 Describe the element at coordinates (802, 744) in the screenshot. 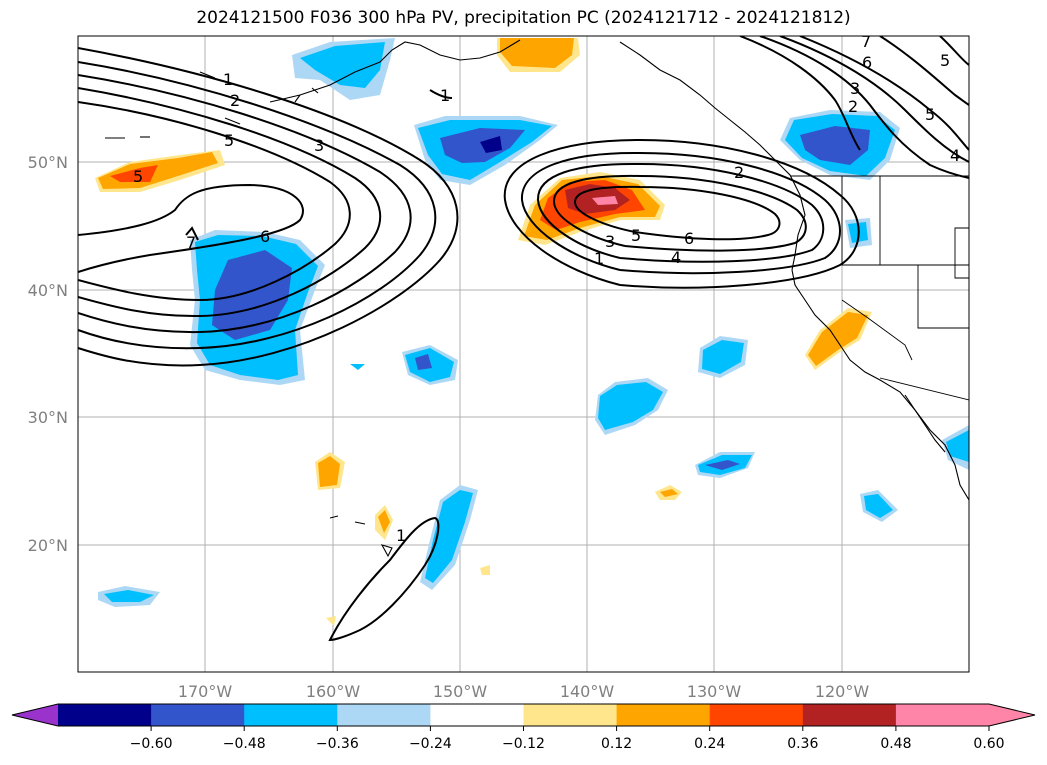

I see `colorbar-tick-label: 0.36` at that location.